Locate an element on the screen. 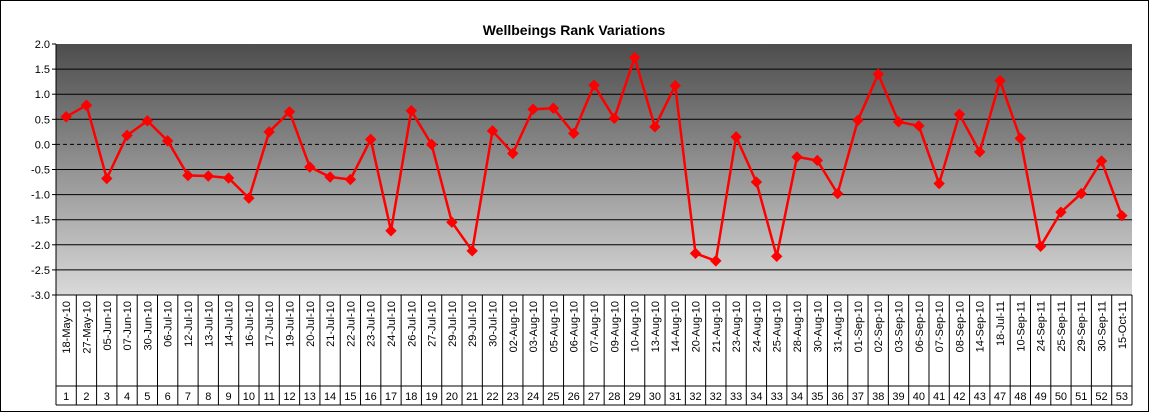  y-tick-label: 2.0 is located at coordinates (42, 45).